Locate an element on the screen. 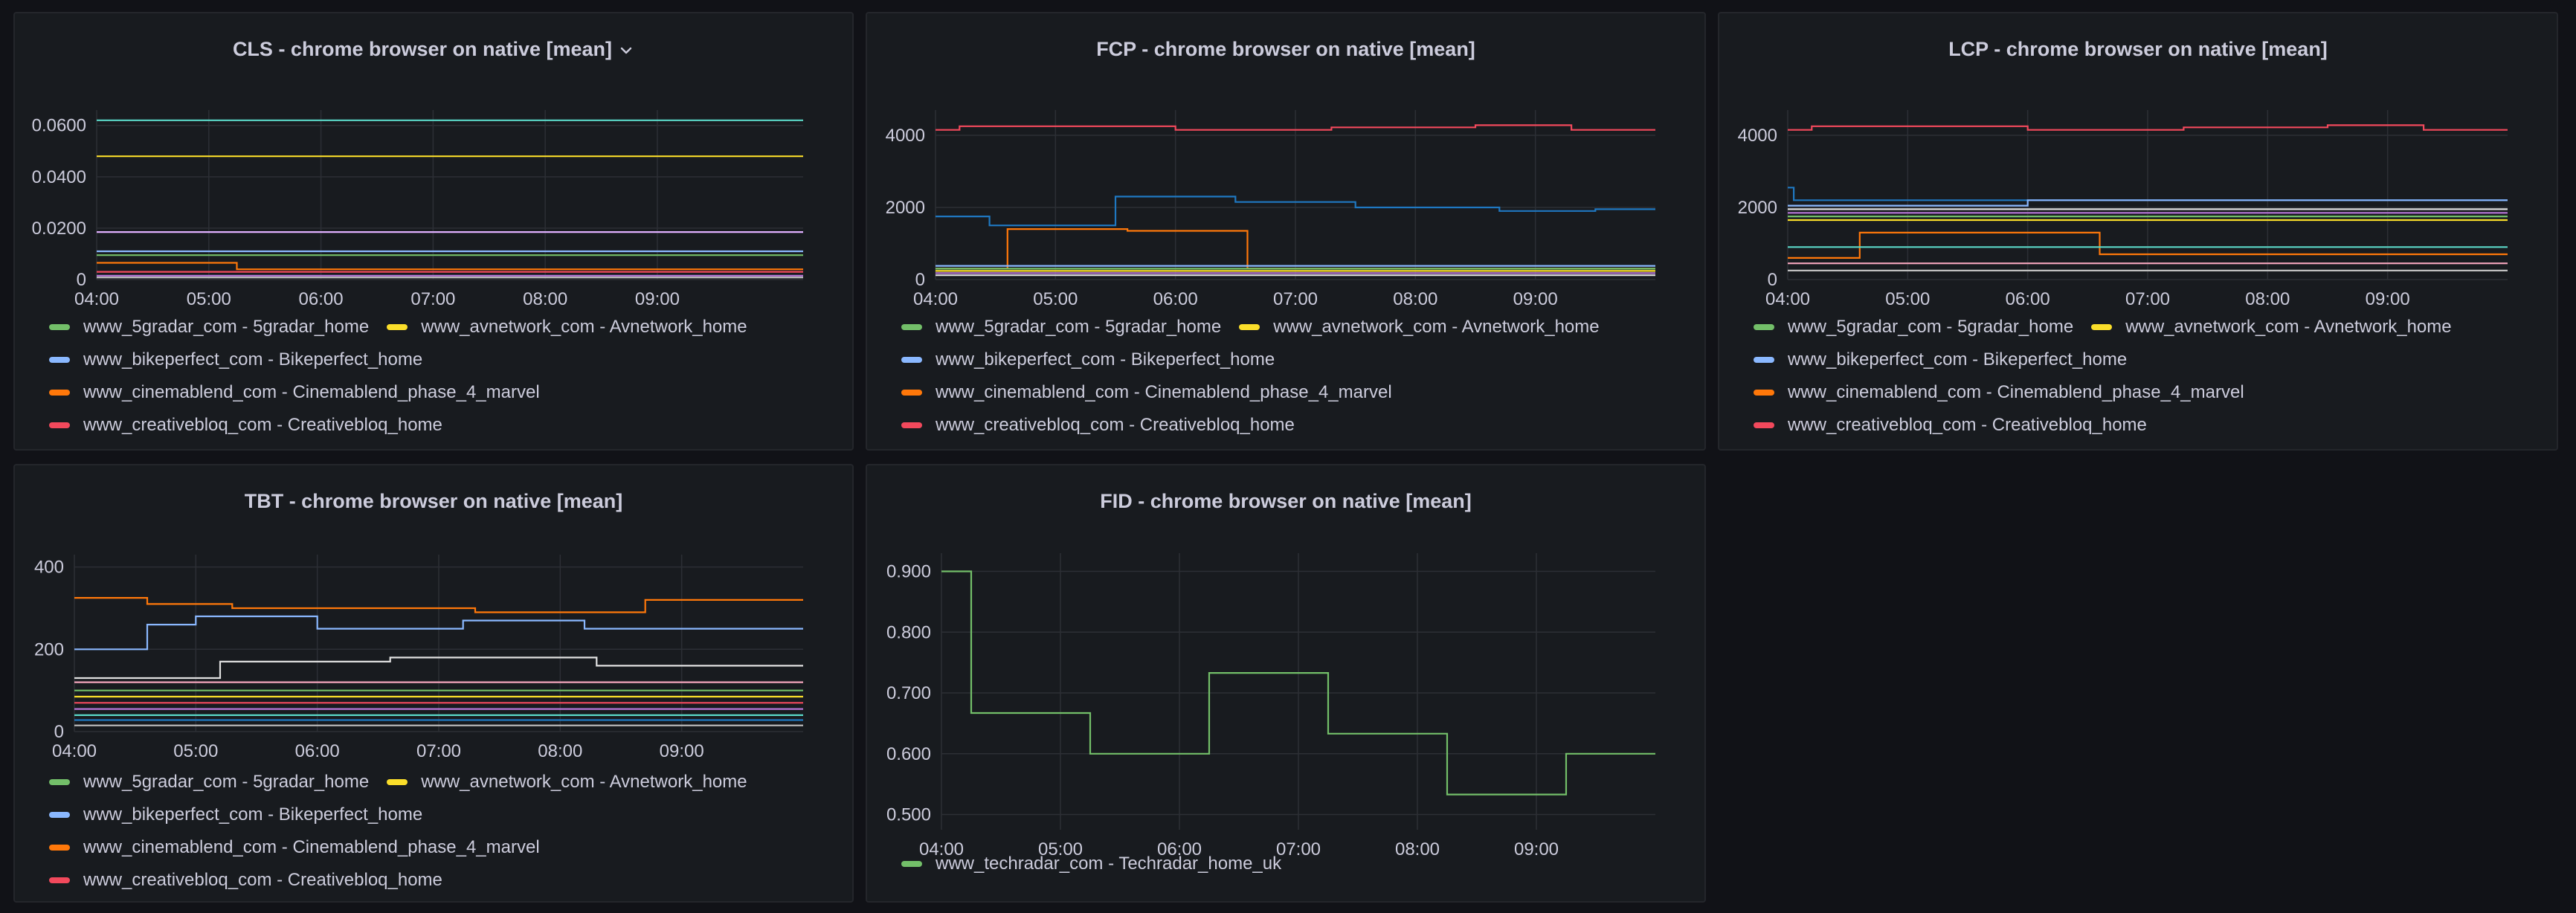  y-tick-label: 400 is located at coordinates (49, 568).